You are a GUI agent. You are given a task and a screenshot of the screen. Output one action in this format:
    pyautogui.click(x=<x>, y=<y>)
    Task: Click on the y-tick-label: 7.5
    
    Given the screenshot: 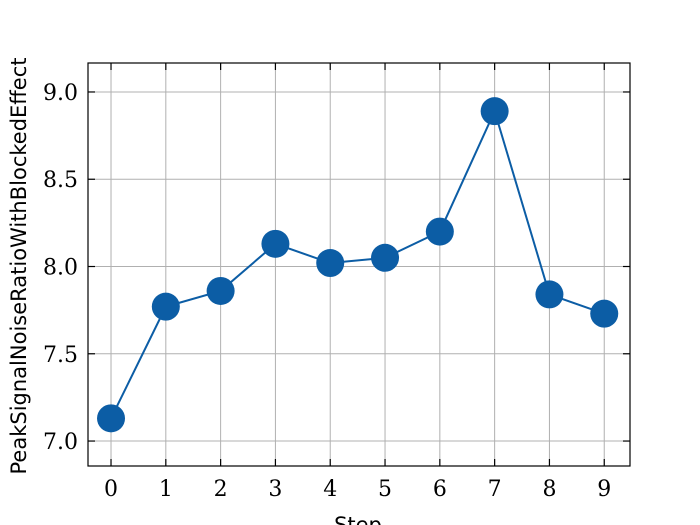 What is the action you would take?
    pyautogui.click(x=60, y=355)
    